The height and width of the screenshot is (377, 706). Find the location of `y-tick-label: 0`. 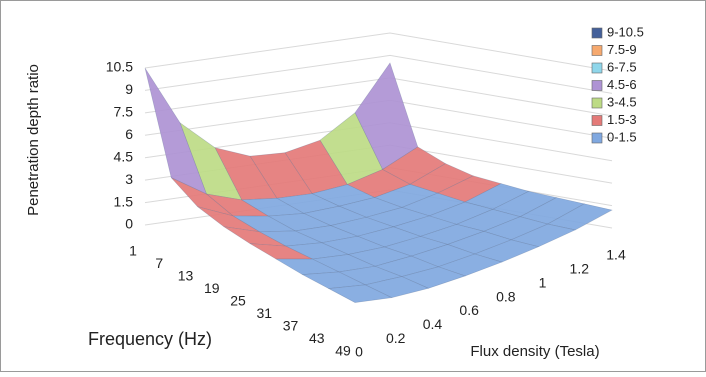

y-tick-label: 0 is located at coordinates (359, 352).